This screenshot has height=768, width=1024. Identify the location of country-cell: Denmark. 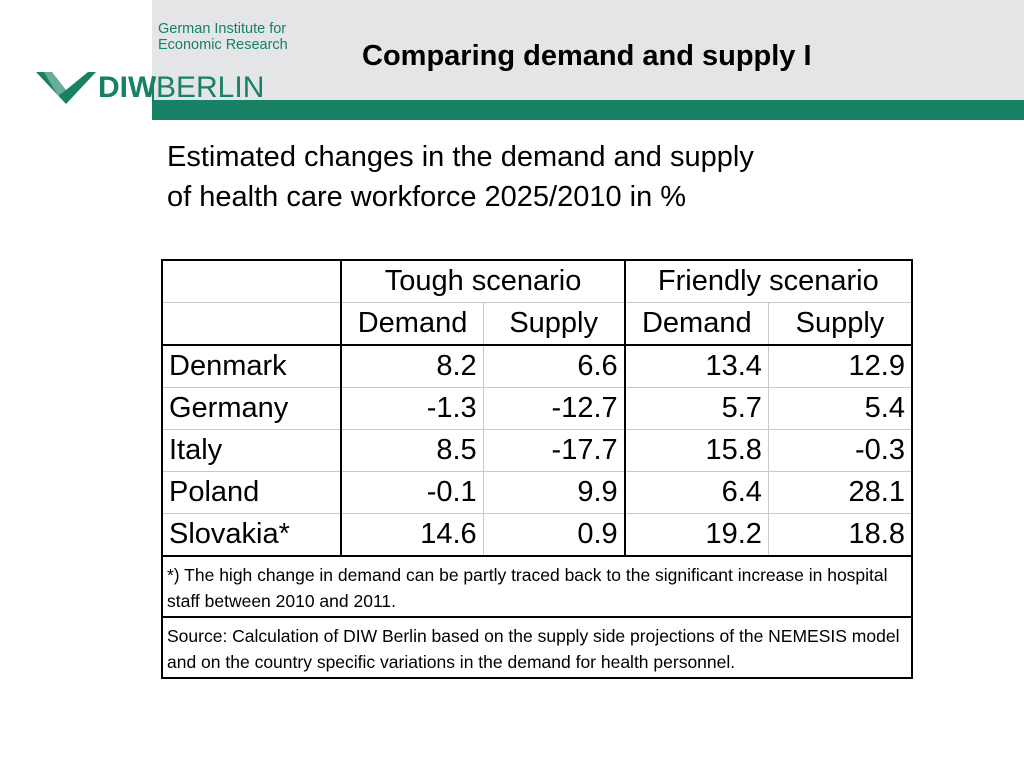
(252, 366).